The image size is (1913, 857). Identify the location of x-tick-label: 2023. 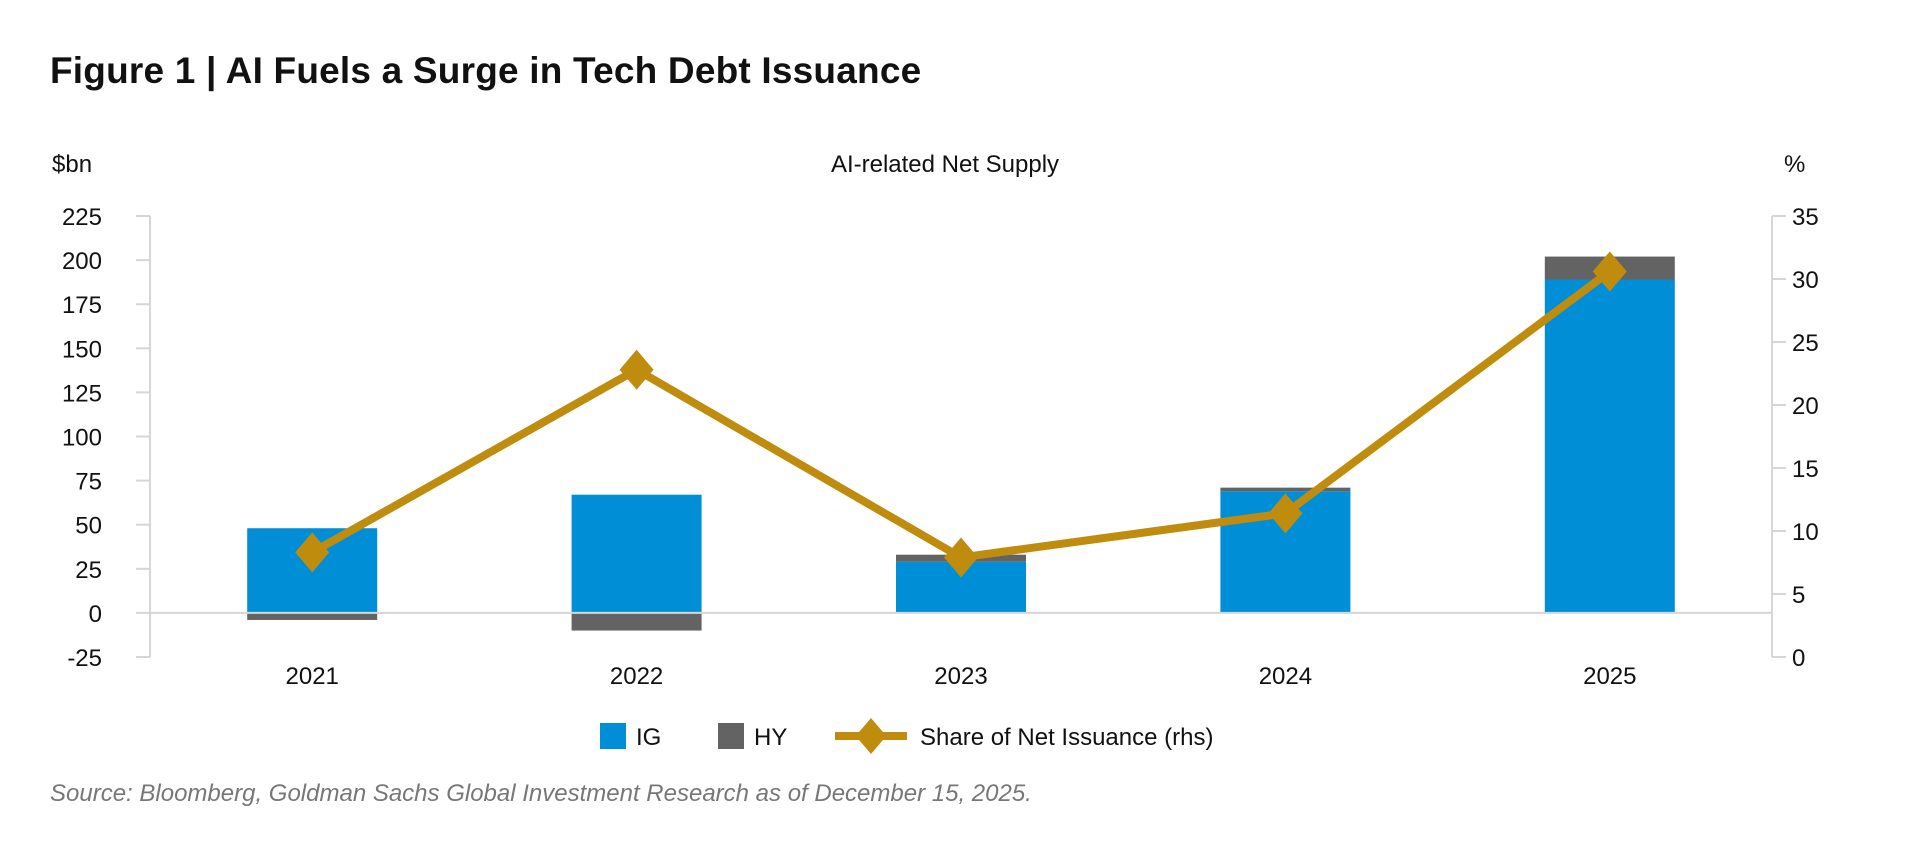
(960, 676).